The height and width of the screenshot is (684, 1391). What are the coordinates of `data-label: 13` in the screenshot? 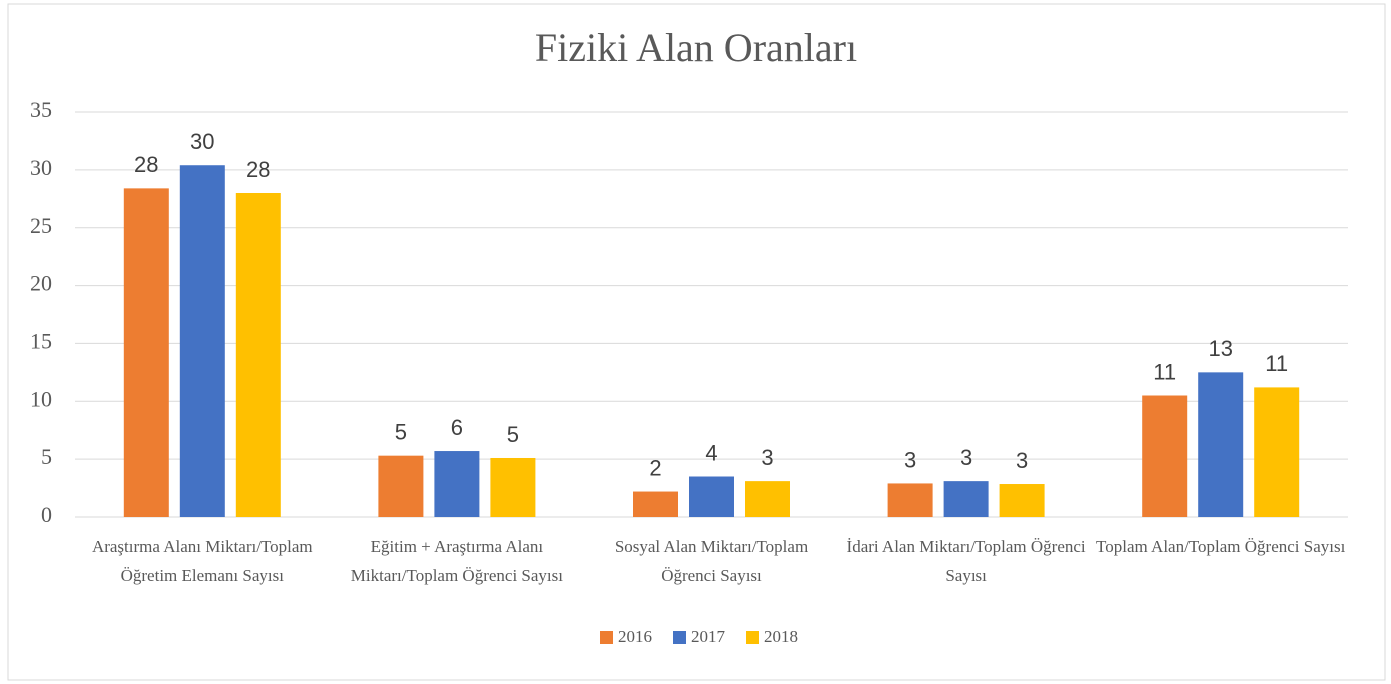 It's located at (1220, 348).